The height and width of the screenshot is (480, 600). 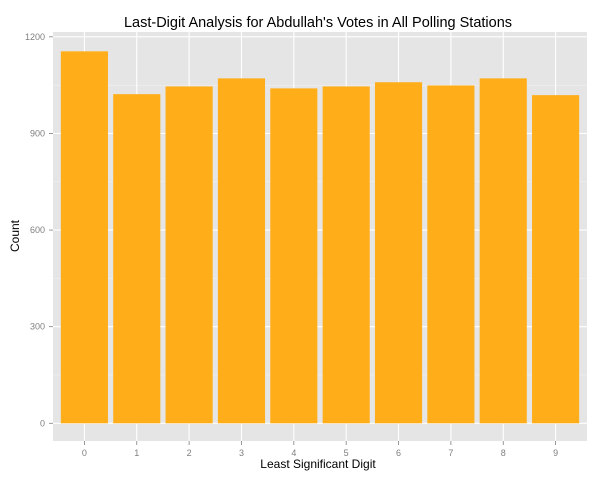 What do you see at coordinates (503, 453) in the screenshot?
I see `x-tick-label: 8` at bounding box center [503, 453].